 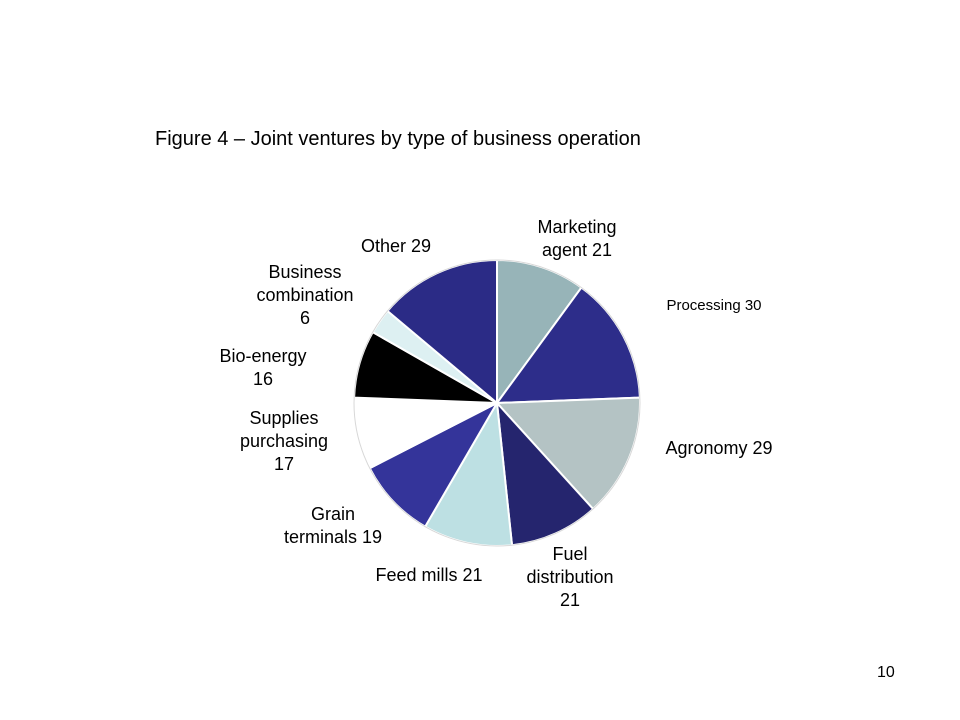 What do you see at coordinates (569, 577) in the screenshot?
I see `slice-label-fuel-distribution: Fuel distribution 21` at bounding box center [569, 577].